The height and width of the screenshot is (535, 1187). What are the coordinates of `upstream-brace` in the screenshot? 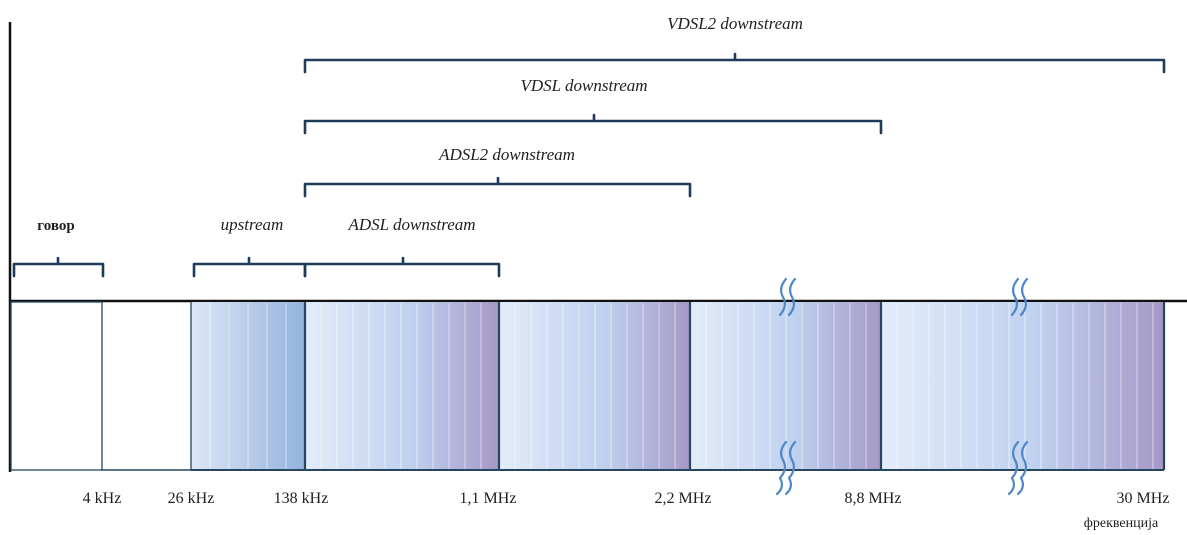 It's located at (249, 267).